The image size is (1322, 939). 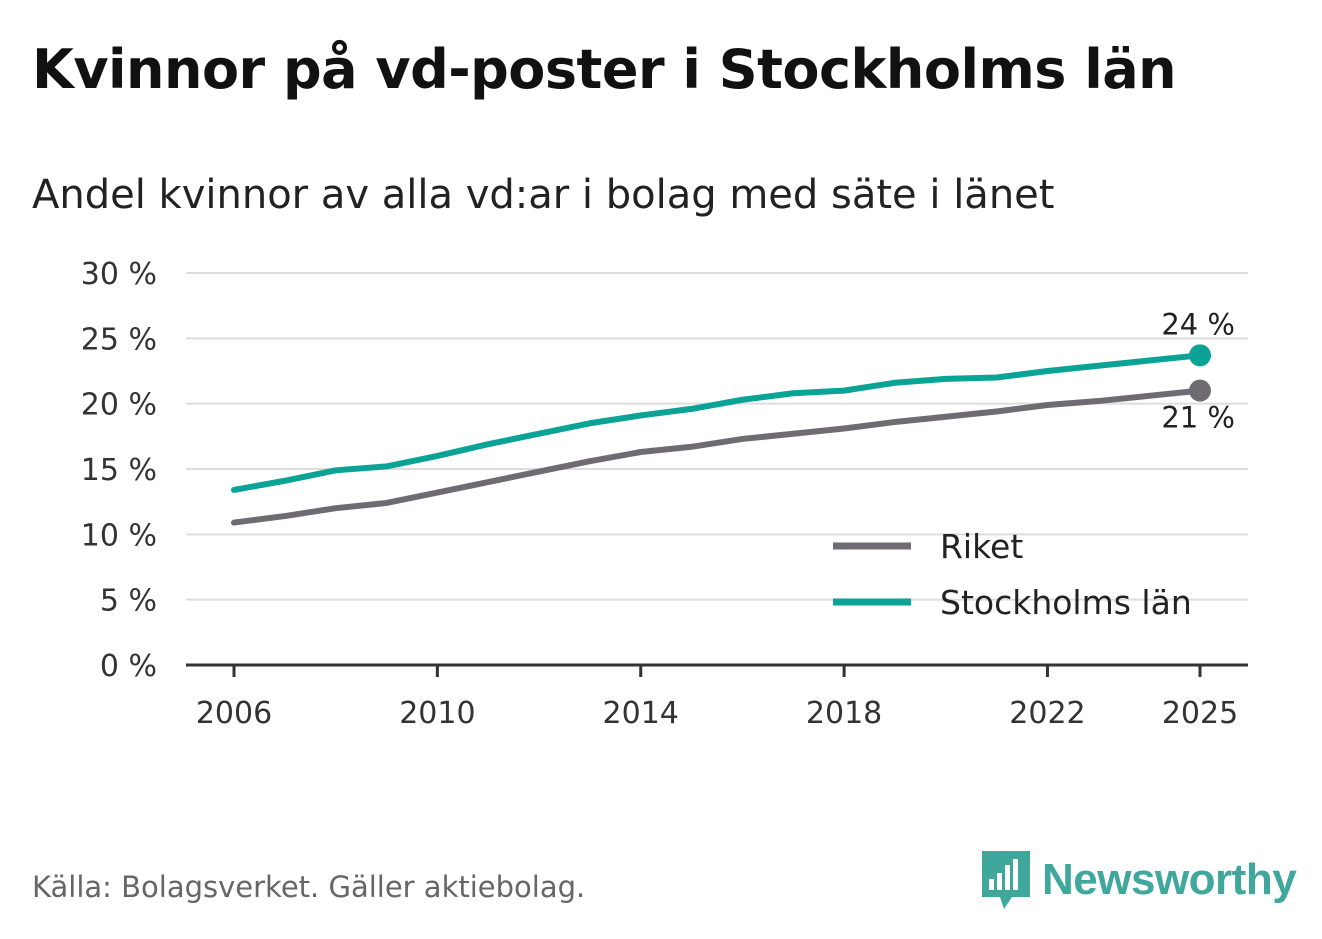 I want to click on x-tick-label: 2010, so click(x=437, y=713).